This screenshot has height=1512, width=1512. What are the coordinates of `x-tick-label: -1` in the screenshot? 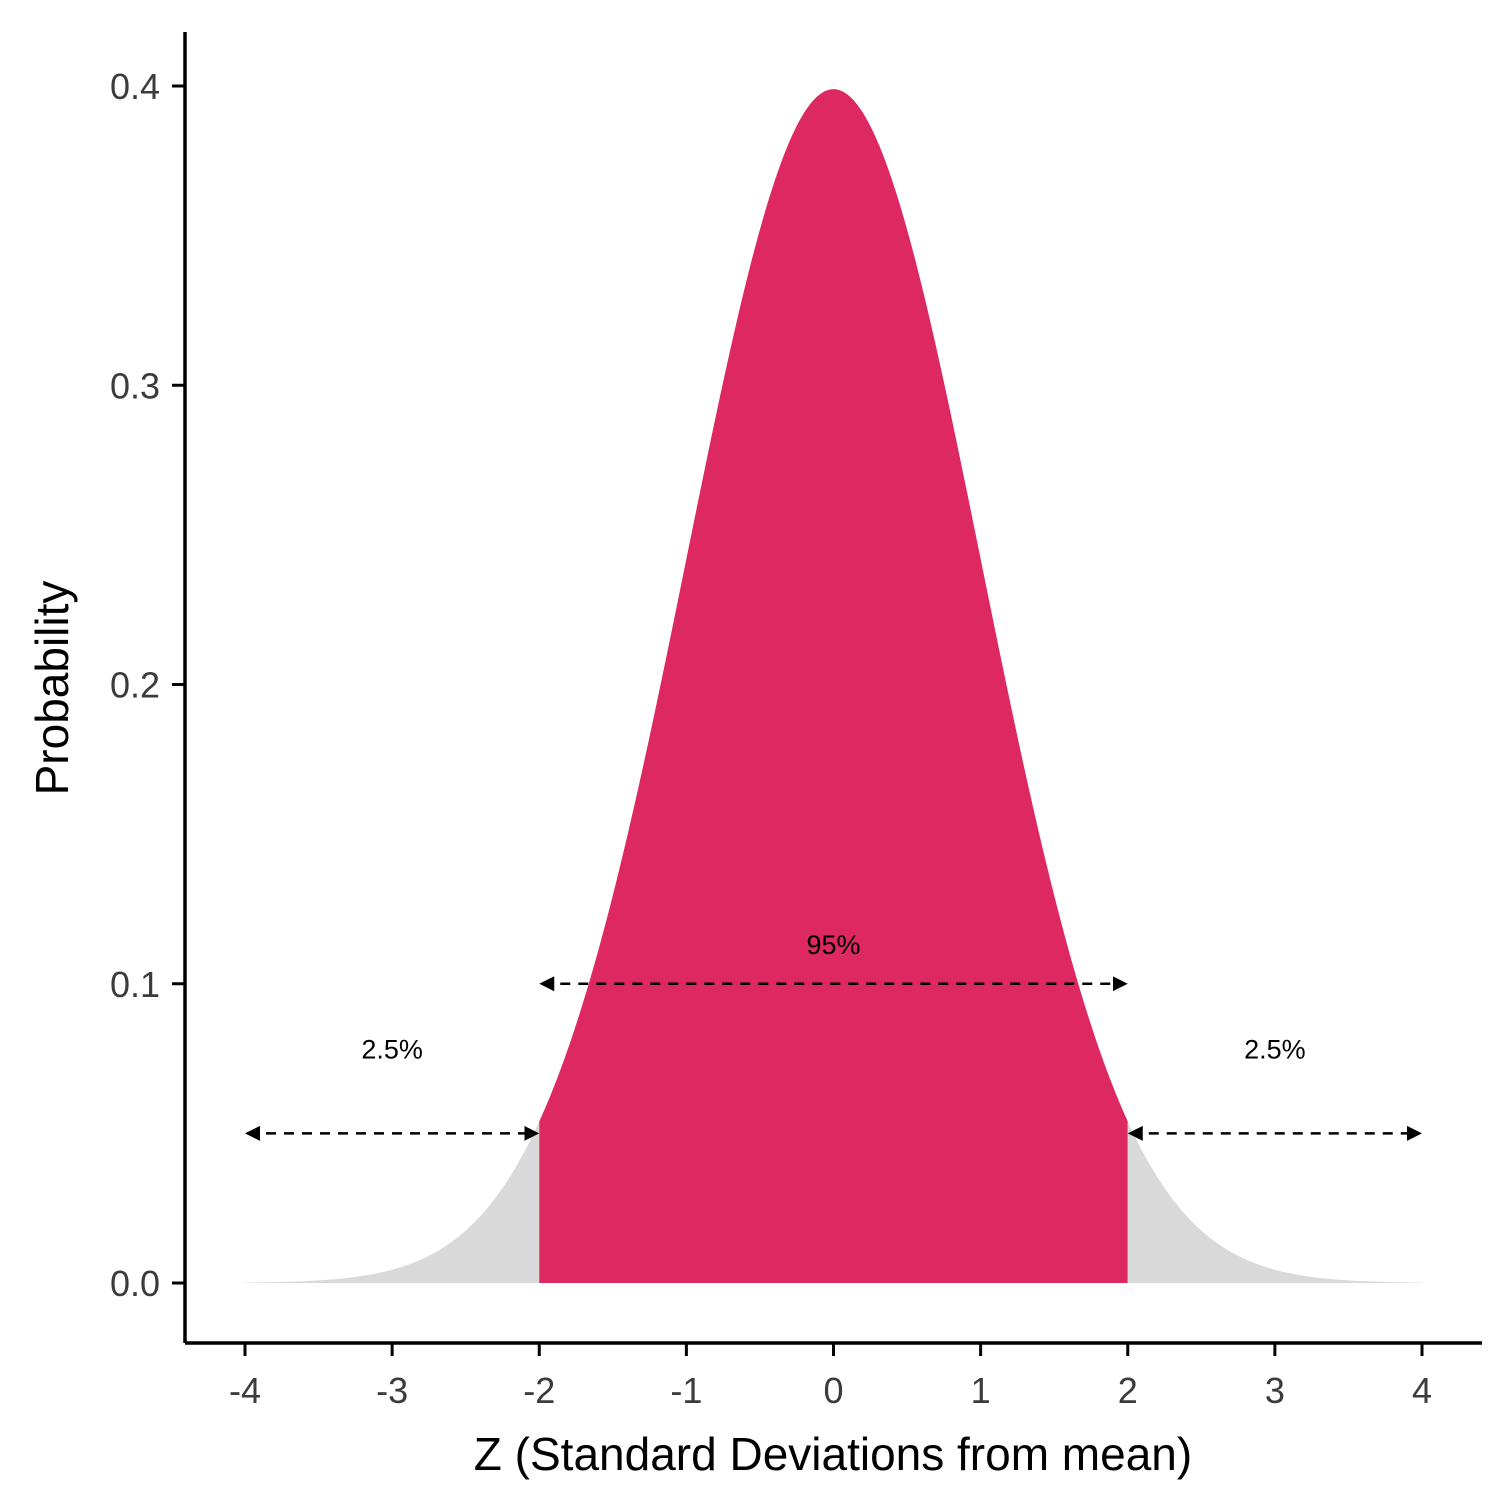 It's located at (686, 1390).